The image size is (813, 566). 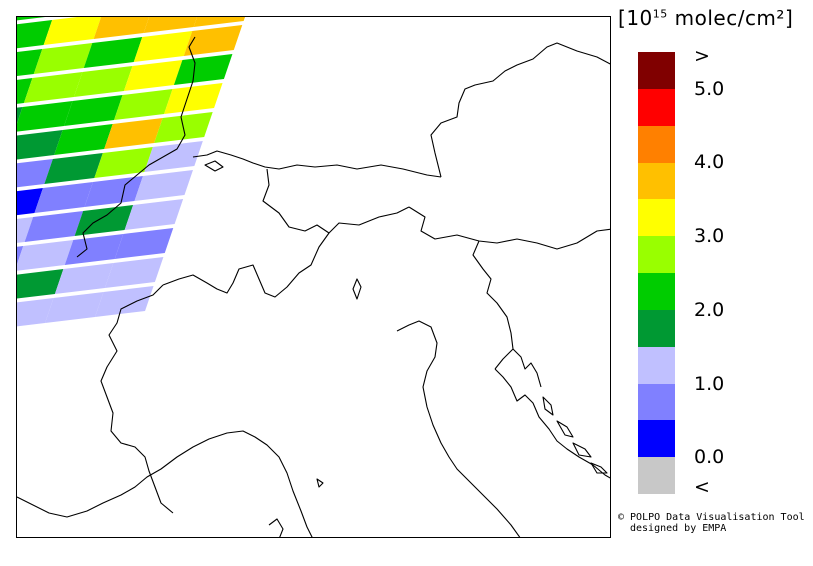 I want to click on legend-unit-exponent: 15, so click(x=660, y=14).